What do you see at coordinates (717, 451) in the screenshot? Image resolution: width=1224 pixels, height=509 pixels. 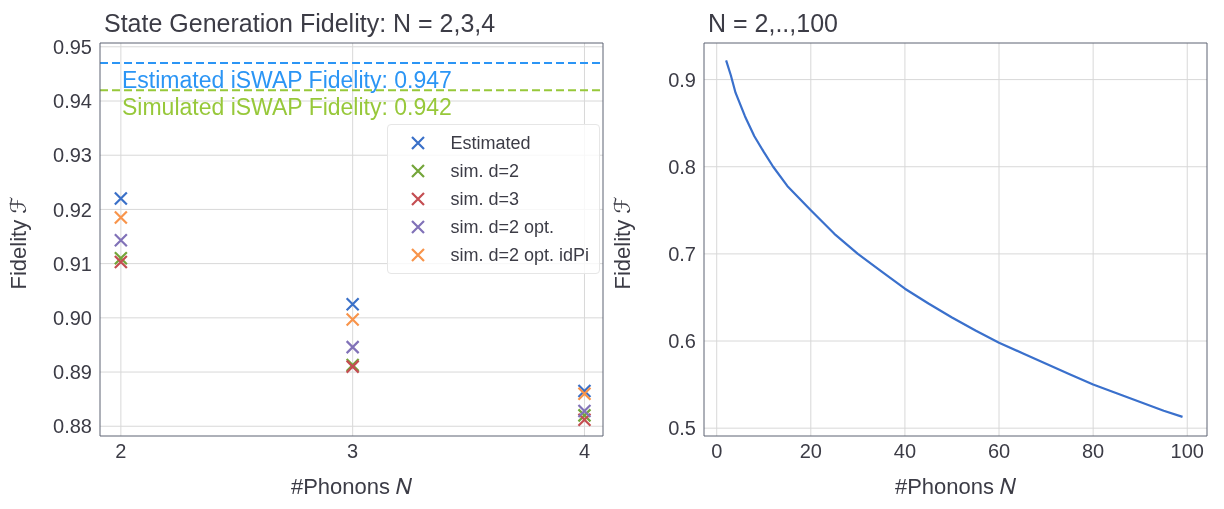 I see `x-tick-label: 0` at bounding box center [717, 451].